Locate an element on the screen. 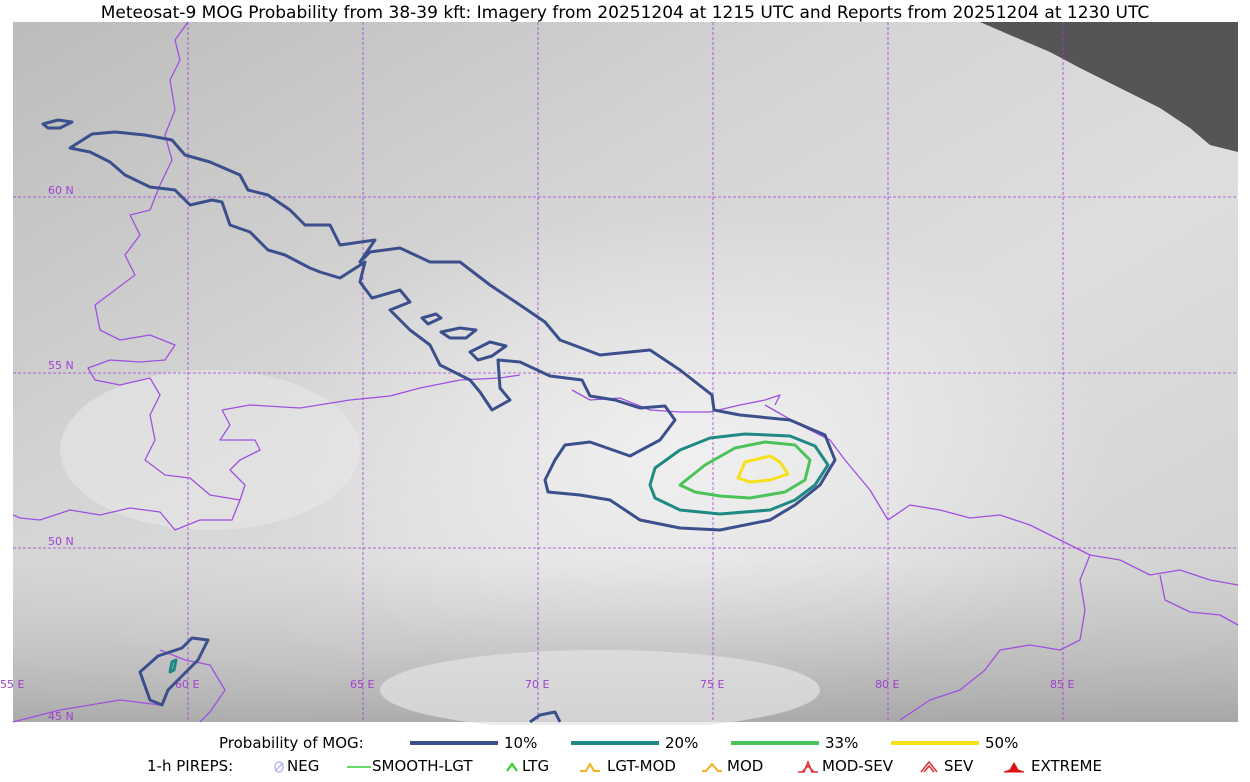 This screenshot has width=1250, height=782. lon-label: 55 E is located at coordinates (12, 684).